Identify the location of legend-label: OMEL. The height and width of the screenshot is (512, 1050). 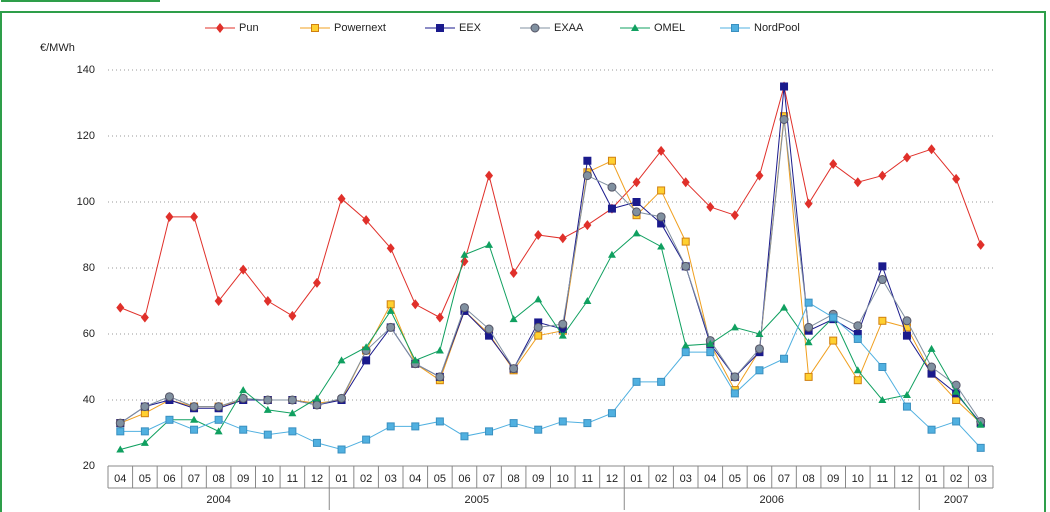
(669, 28).